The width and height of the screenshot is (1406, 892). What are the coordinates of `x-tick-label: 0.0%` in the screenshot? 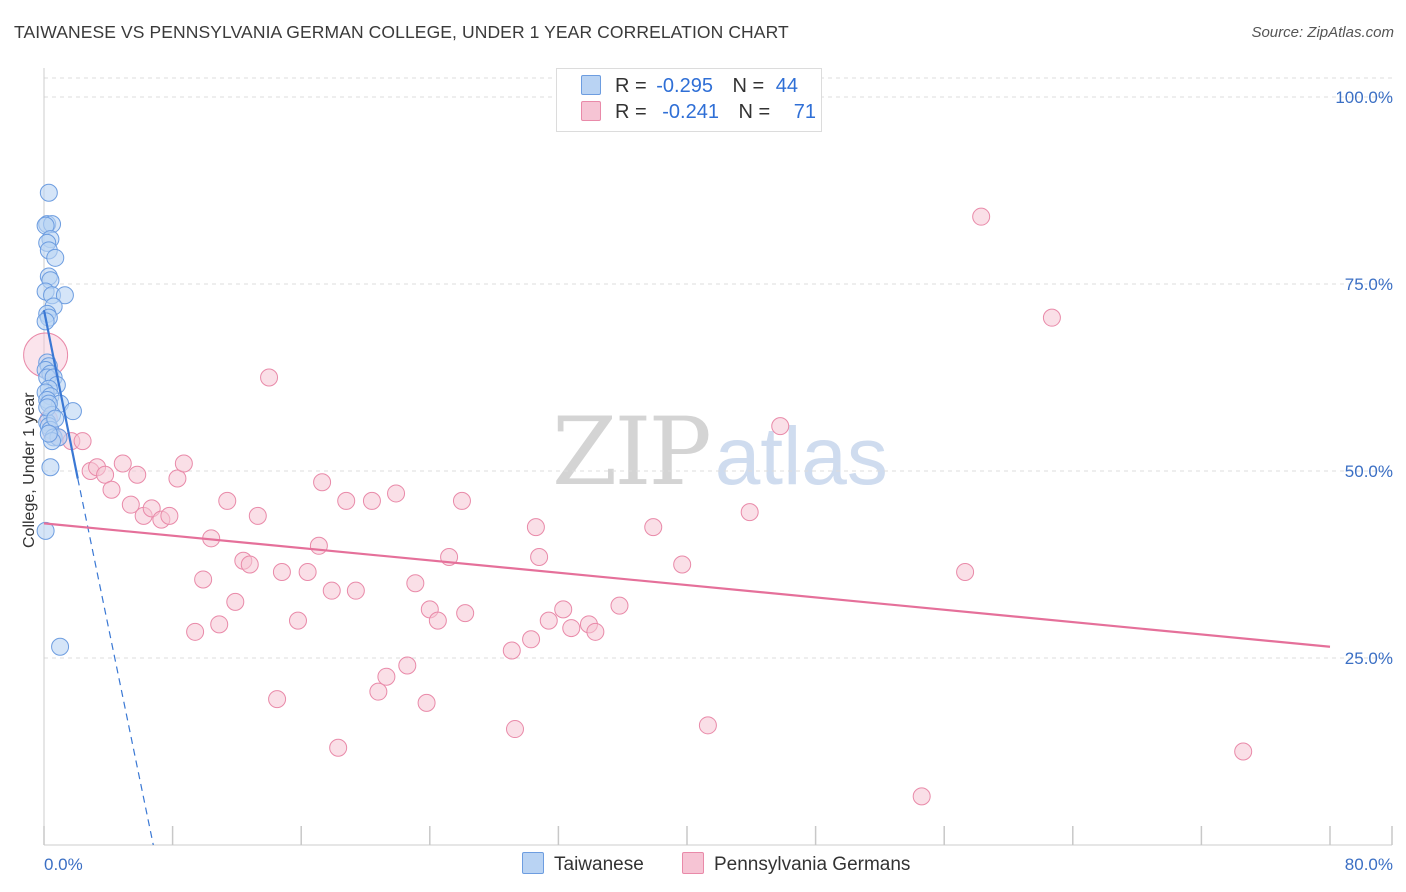 It's located at (63, 864).